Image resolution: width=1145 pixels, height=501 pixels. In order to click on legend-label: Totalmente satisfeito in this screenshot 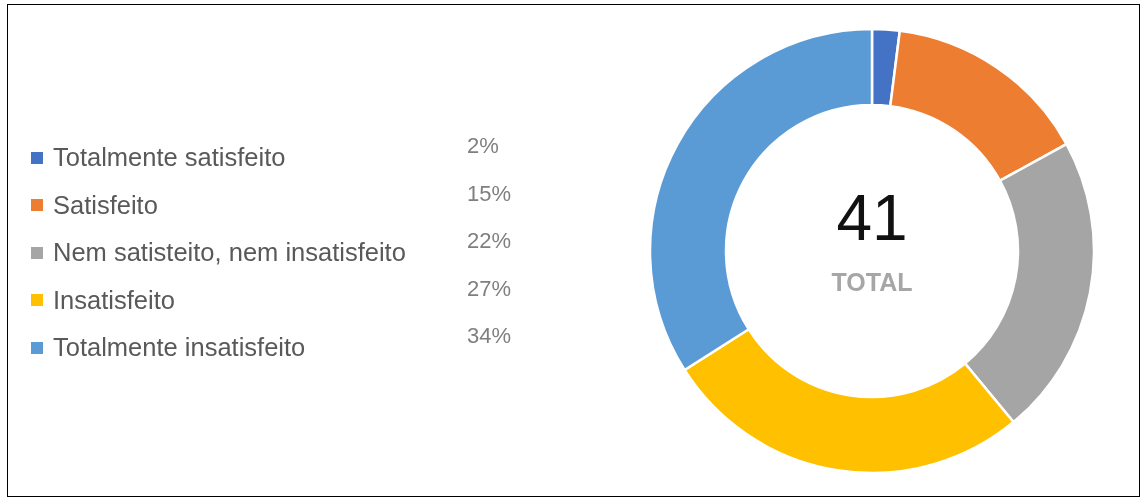, I will do `click(169, 157)`.